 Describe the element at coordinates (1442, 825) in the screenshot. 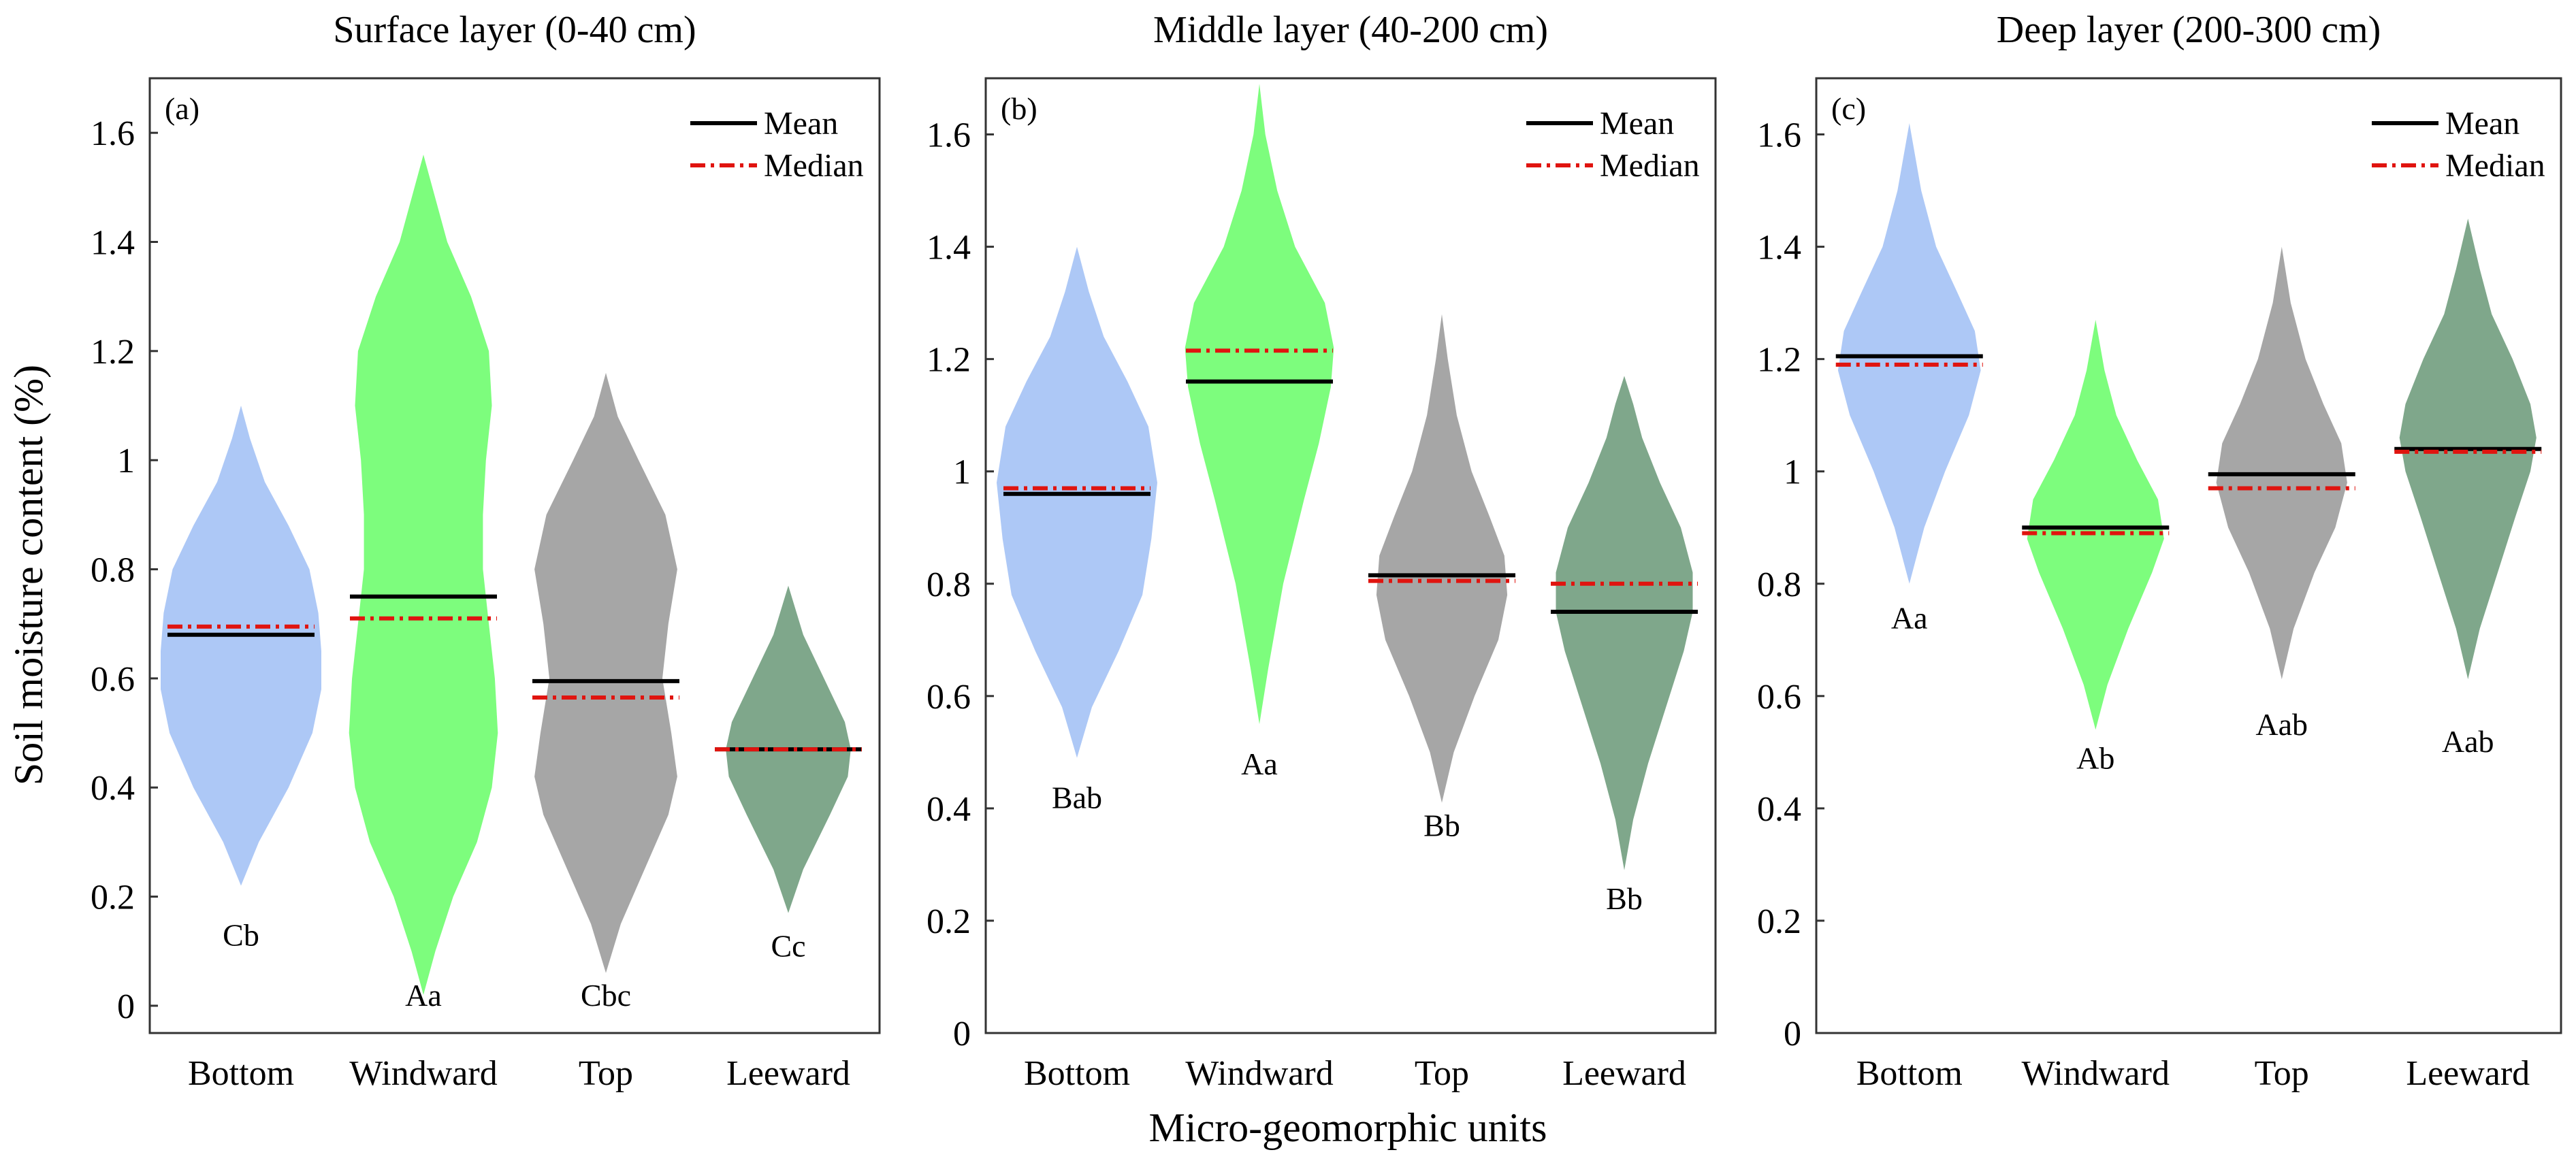

I see `significance-letters-top: Bb` at that location.